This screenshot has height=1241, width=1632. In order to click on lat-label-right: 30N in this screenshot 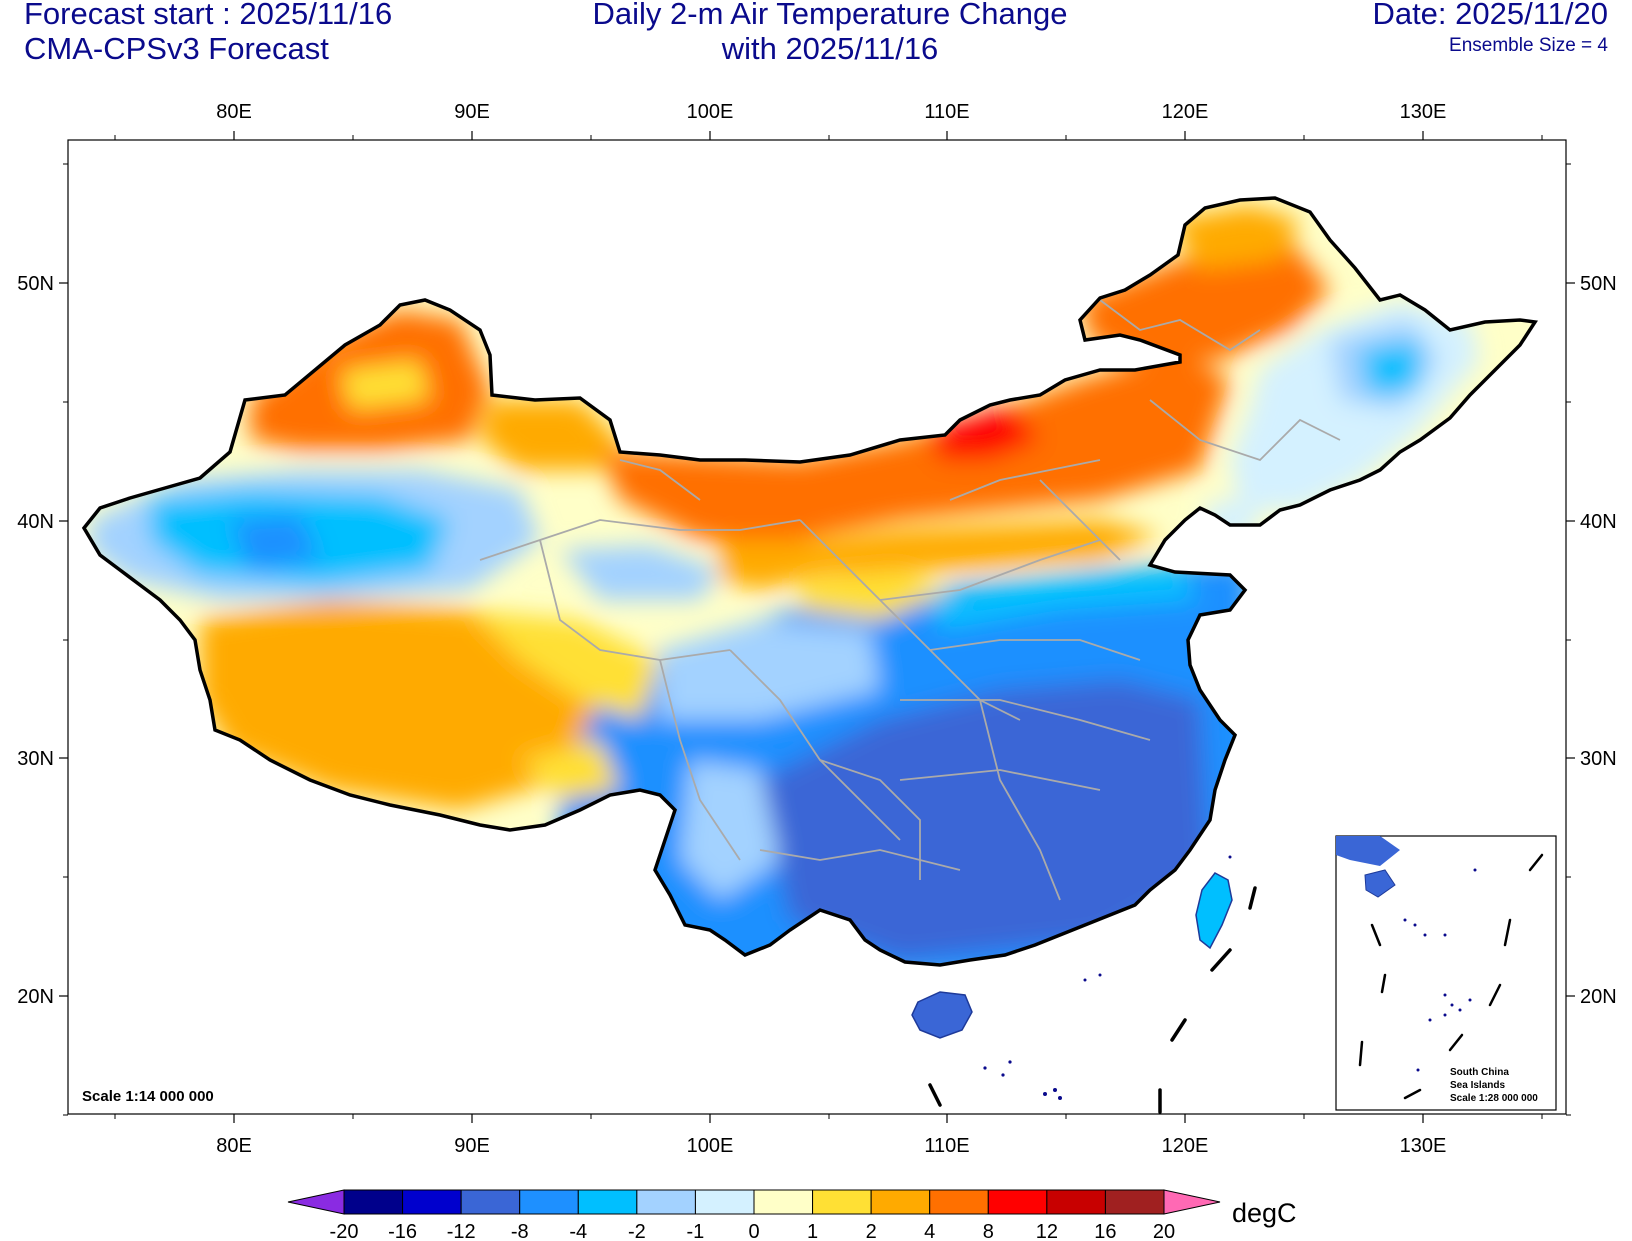, I will do `click(1598, 759)`.